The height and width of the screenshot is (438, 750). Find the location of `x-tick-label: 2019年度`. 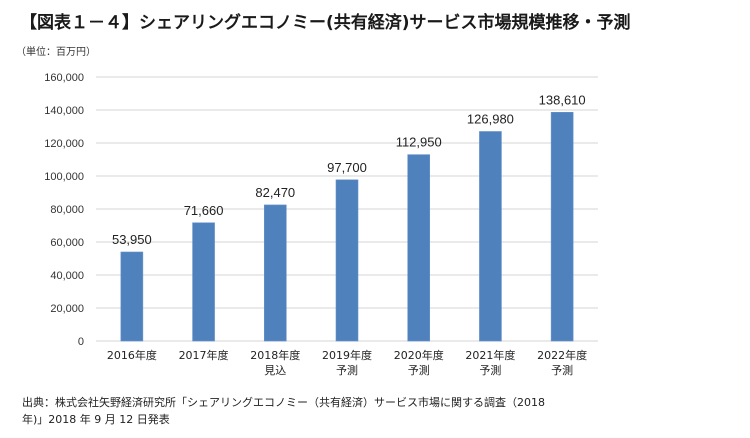

x-tick-label: 2019年度 is located at coordinates (347, 355).